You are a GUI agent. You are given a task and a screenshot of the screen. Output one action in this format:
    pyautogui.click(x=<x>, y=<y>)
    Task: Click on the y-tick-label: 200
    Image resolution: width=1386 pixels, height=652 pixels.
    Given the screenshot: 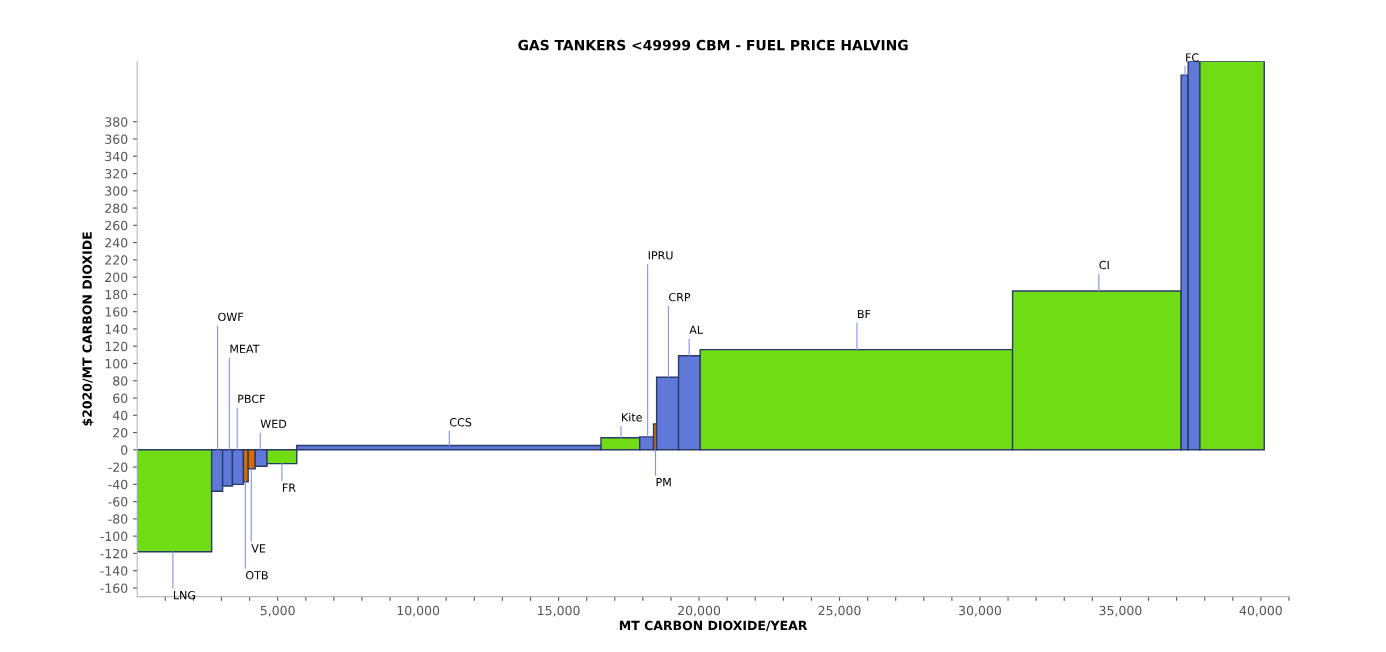 What is the action you would take?
    pyautogui.click(x=116, y=277)
    